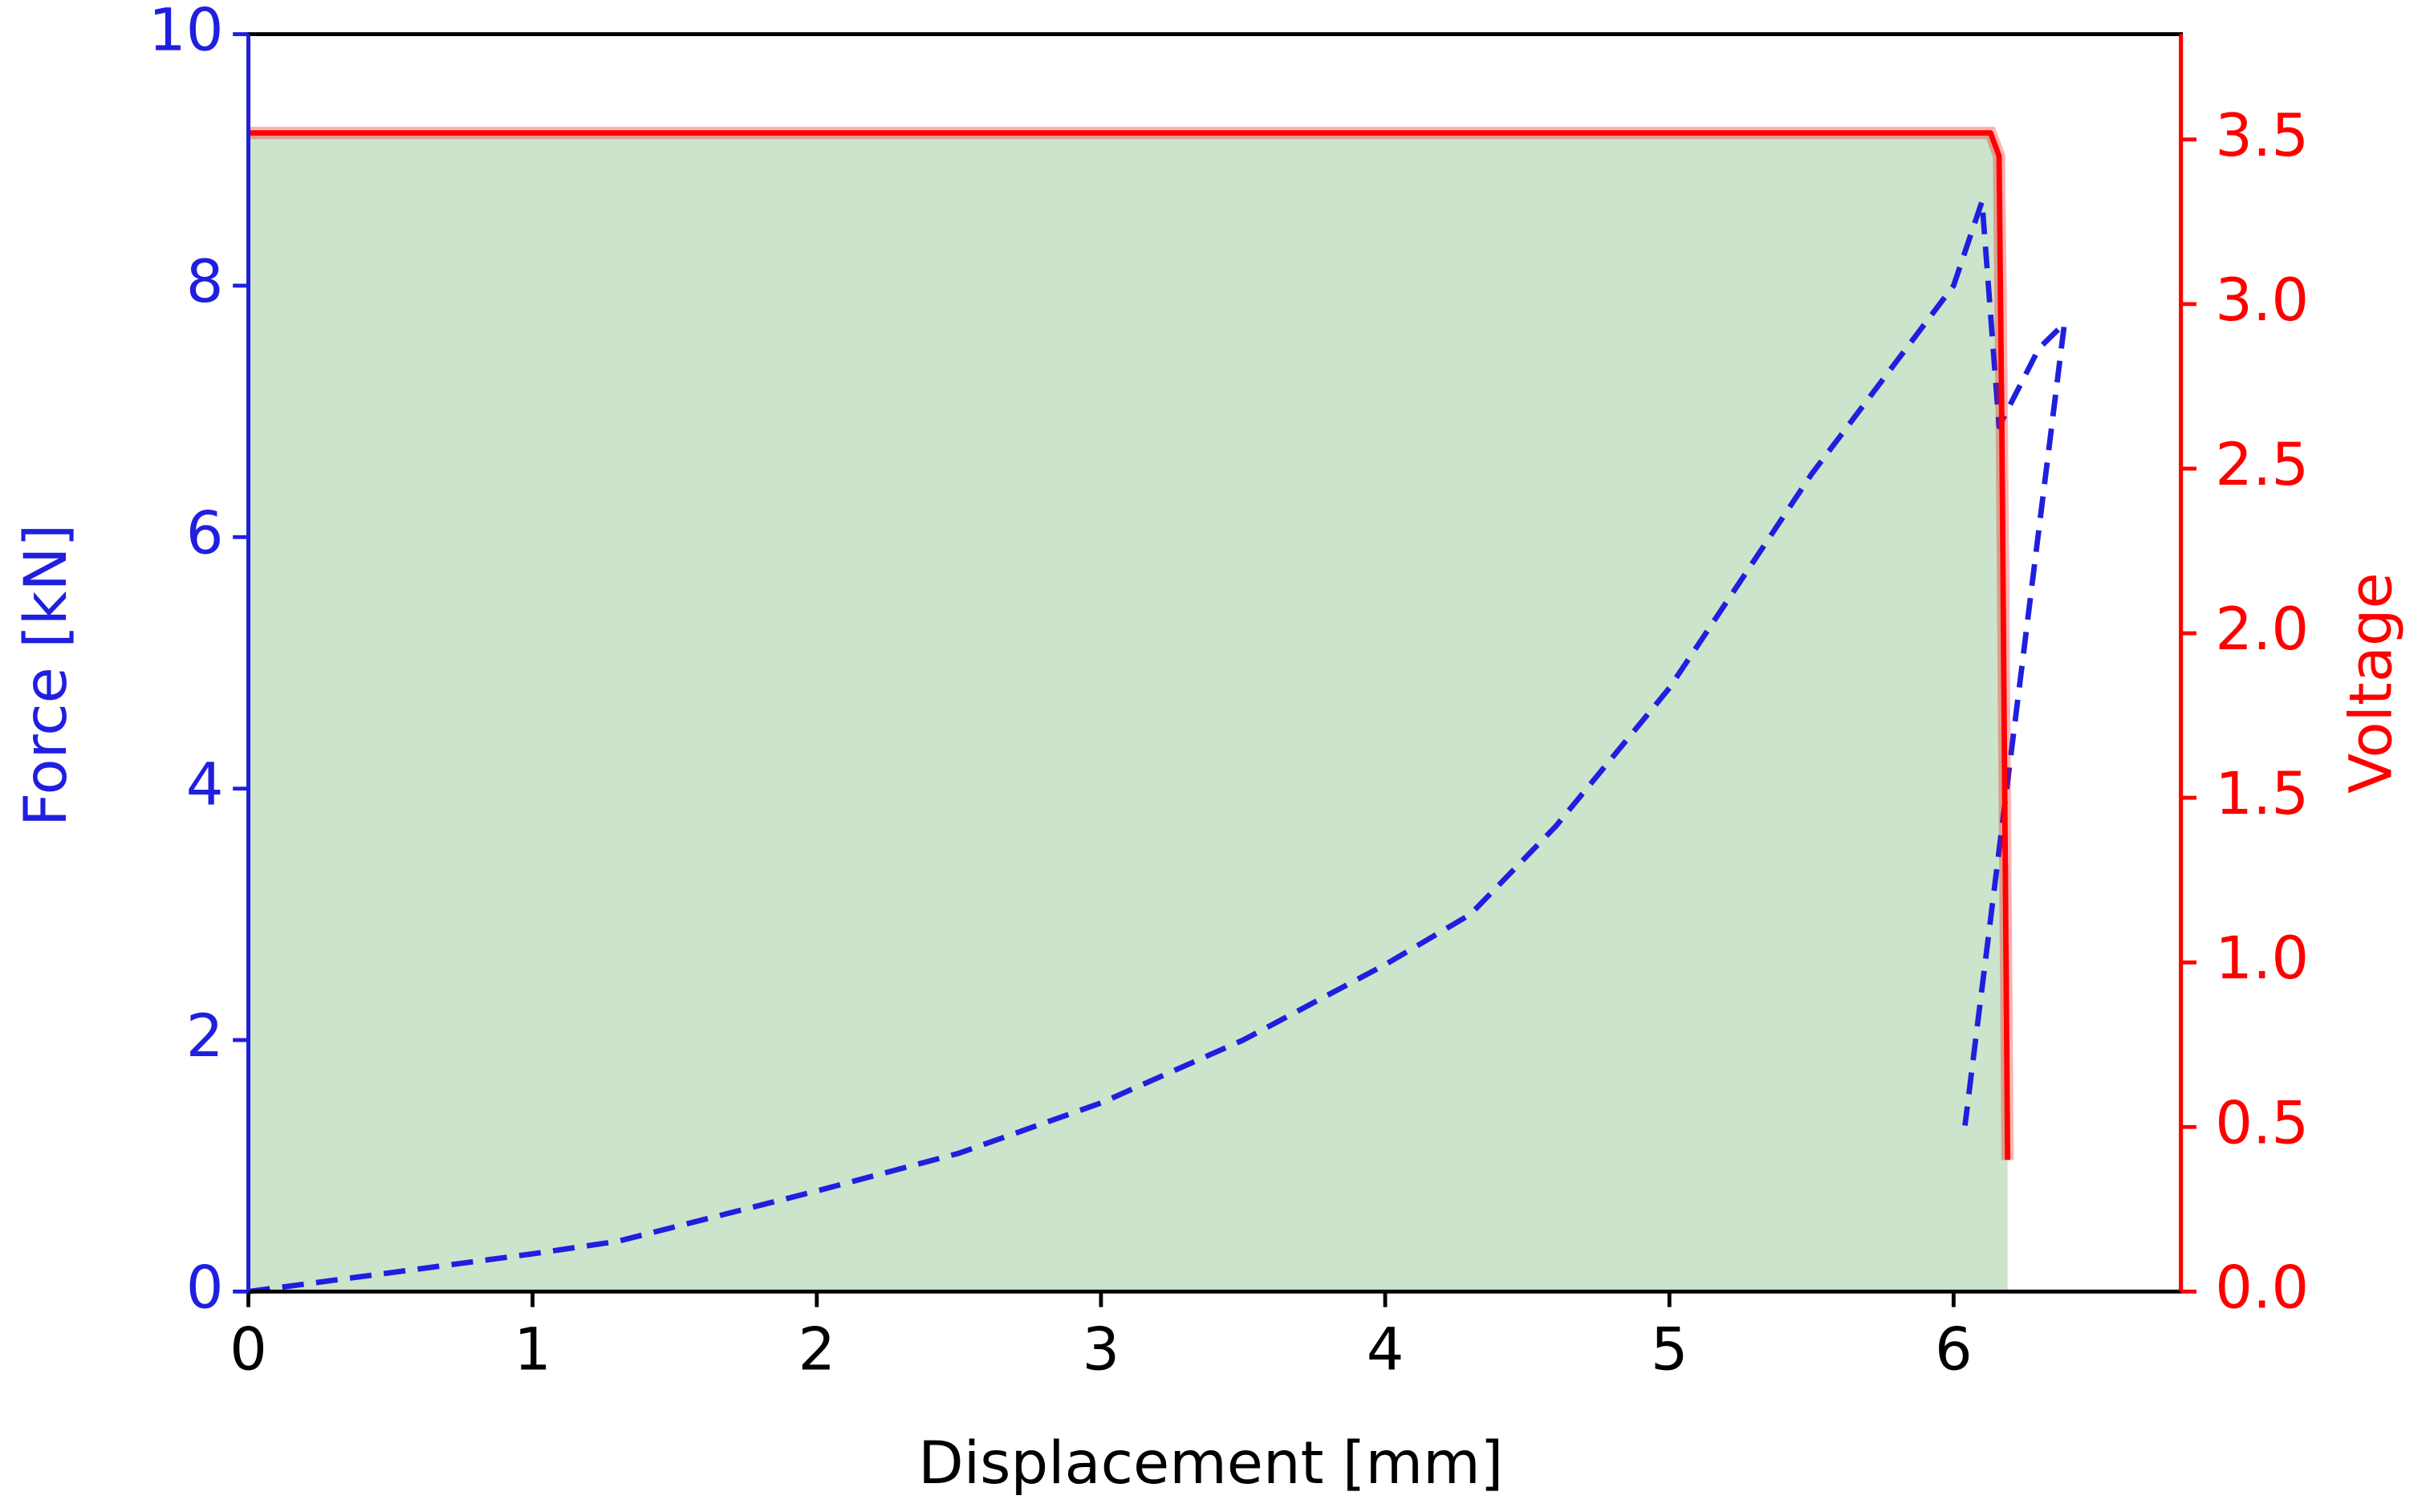  Describe the element at coordinates (2262, 629) in the screenshot. I see `y2-tick-label: 2.0` at that location.